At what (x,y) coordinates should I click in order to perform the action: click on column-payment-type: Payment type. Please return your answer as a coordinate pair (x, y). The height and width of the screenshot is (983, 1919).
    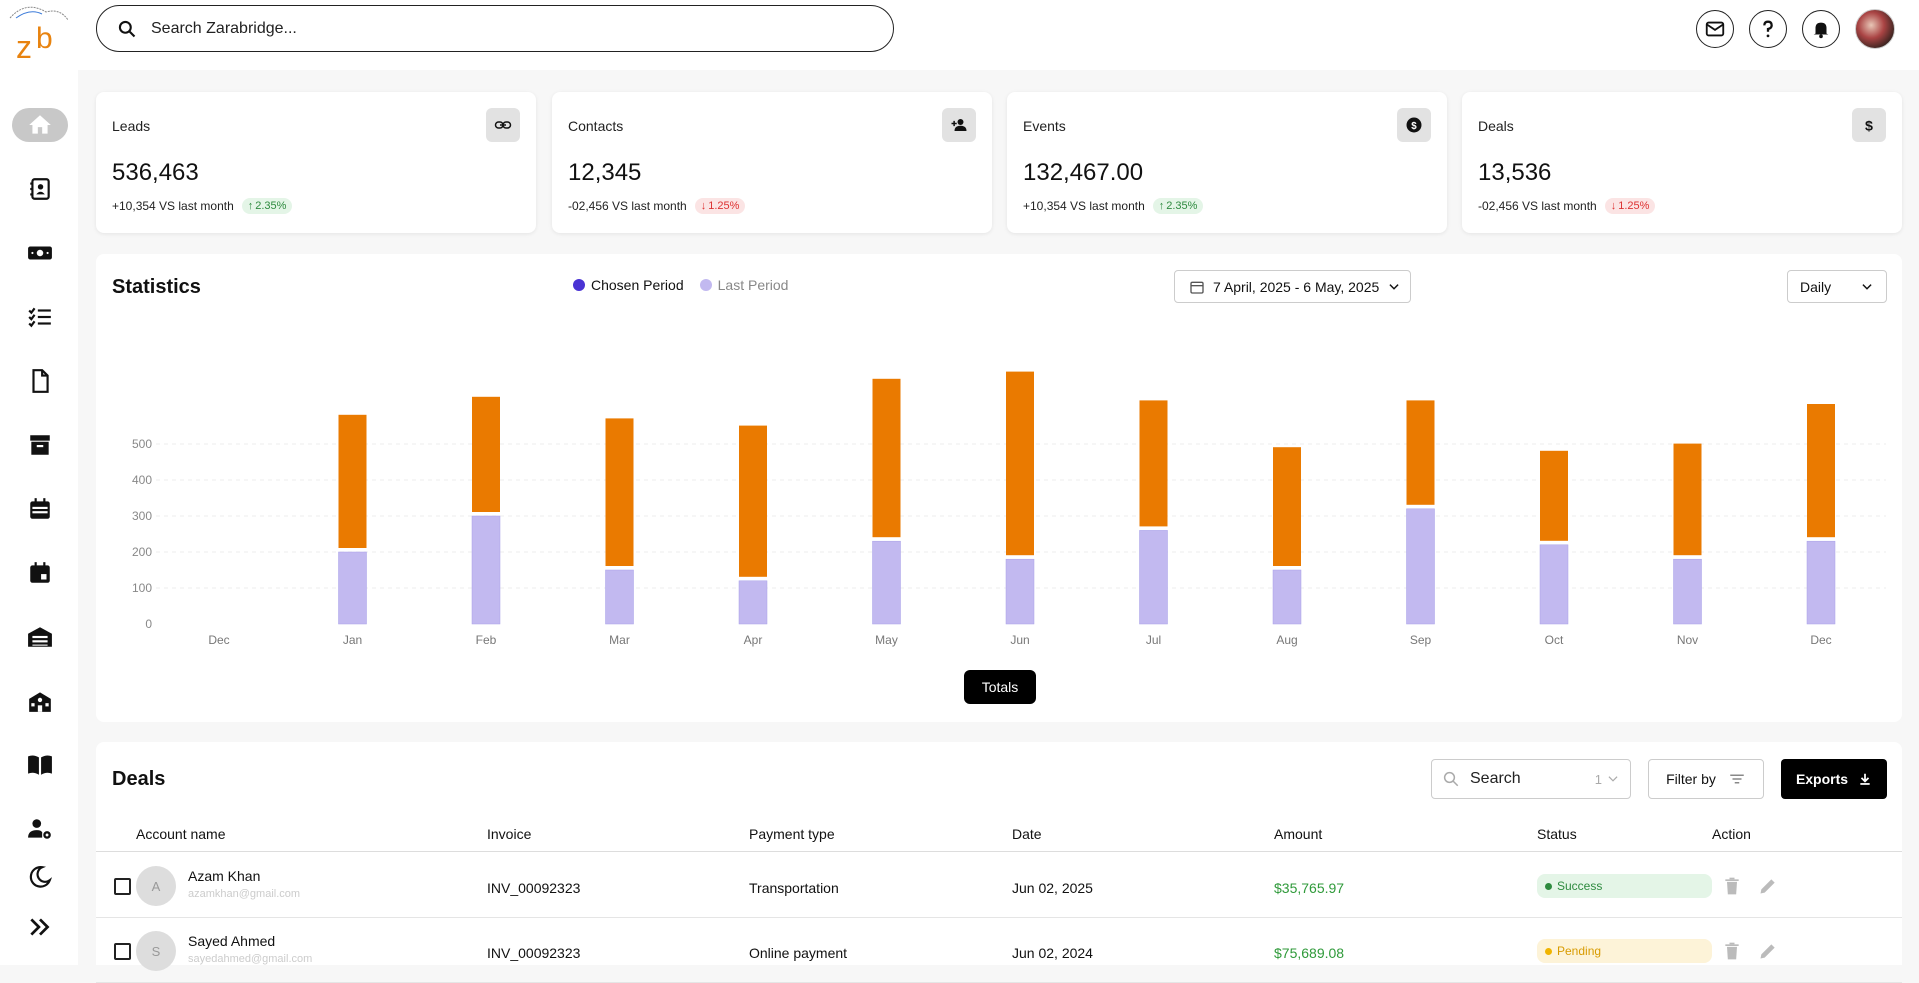
    Looking at the image, I should click on (792, 834).